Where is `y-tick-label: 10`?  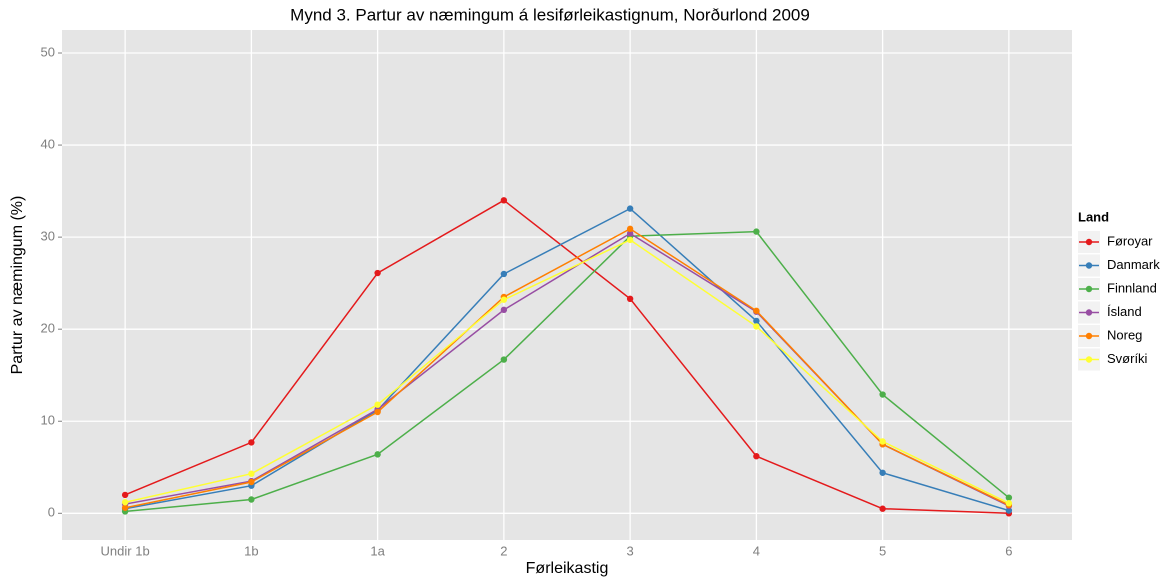 y-tick-label: 10 is located at coordinates (48, 420).